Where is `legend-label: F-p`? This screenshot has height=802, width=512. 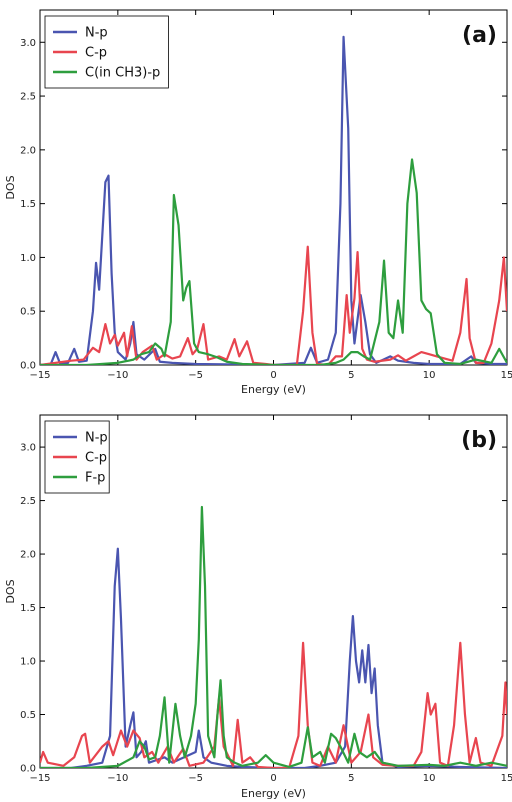 legend-label: F-p is located at coordinates (95, 478).